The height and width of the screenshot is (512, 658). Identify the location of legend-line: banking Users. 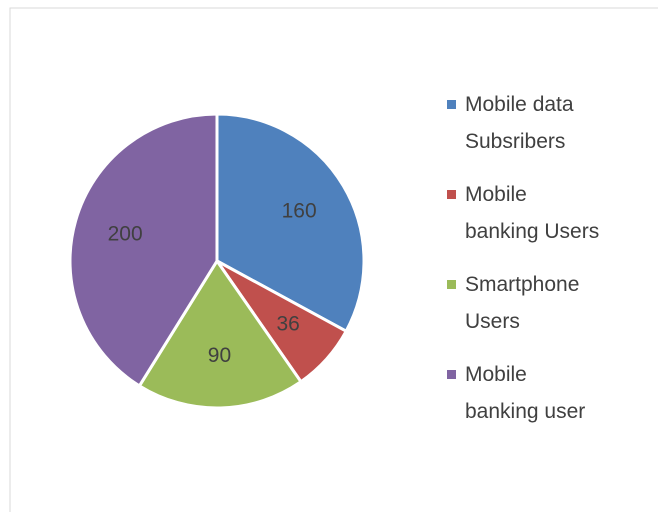
(532, 231).